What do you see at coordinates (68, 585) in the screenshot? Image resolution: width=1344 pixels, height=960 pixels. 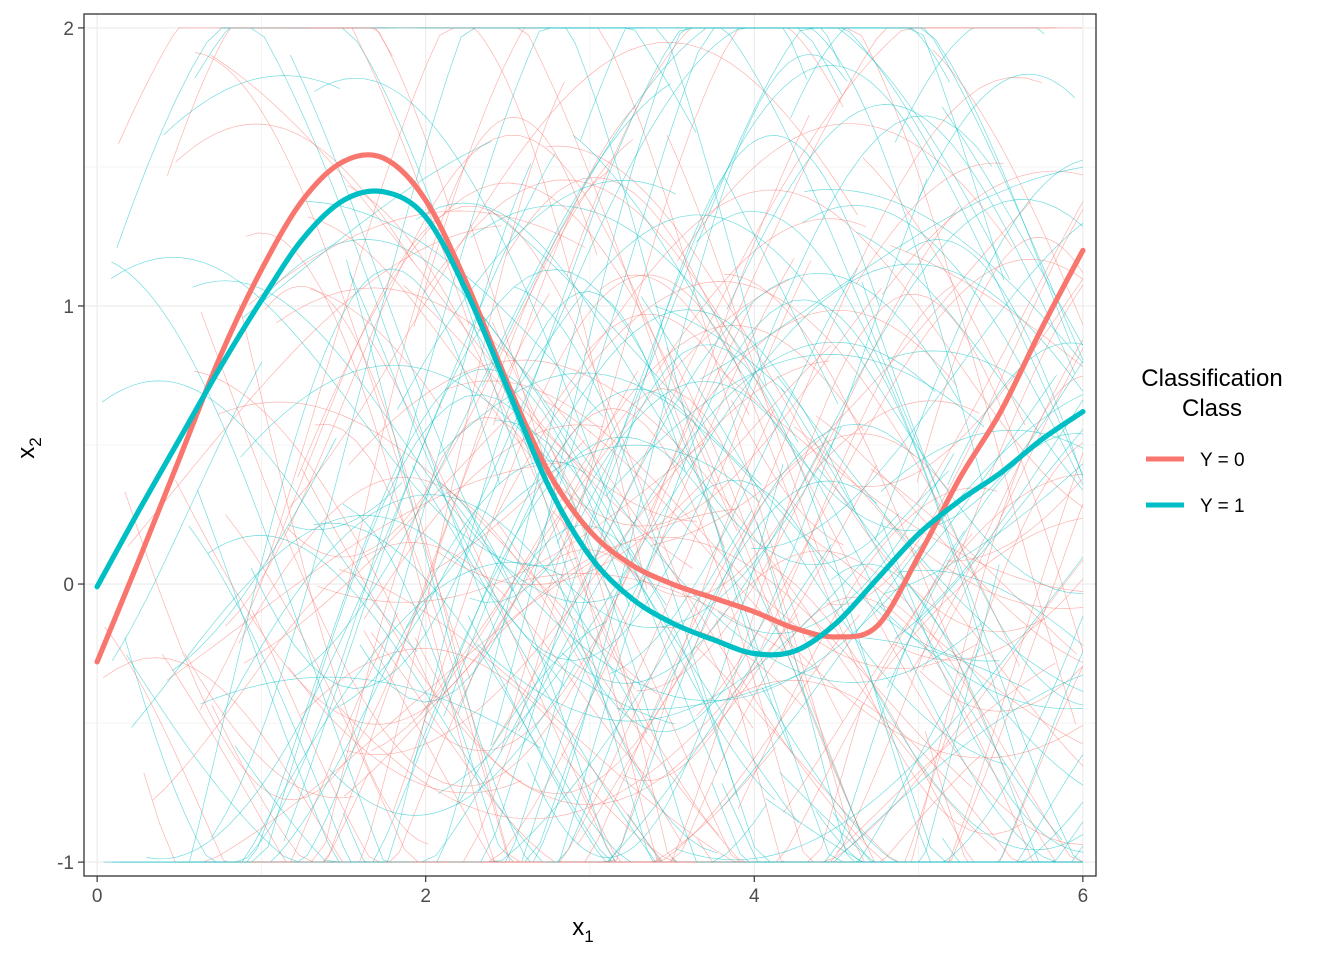 I see `y-tick-label: 0` at bounding box center [68, 585].